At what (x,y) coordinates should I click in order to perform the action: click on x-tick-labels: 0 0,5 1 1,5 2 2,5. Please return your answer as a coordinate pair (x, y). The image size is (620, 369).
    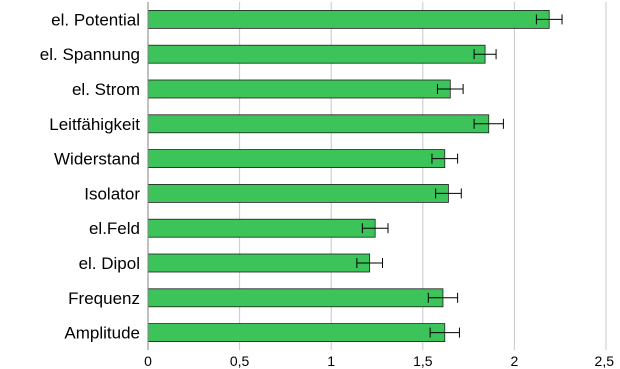
    Looking at the image, I should click on (379, 361).